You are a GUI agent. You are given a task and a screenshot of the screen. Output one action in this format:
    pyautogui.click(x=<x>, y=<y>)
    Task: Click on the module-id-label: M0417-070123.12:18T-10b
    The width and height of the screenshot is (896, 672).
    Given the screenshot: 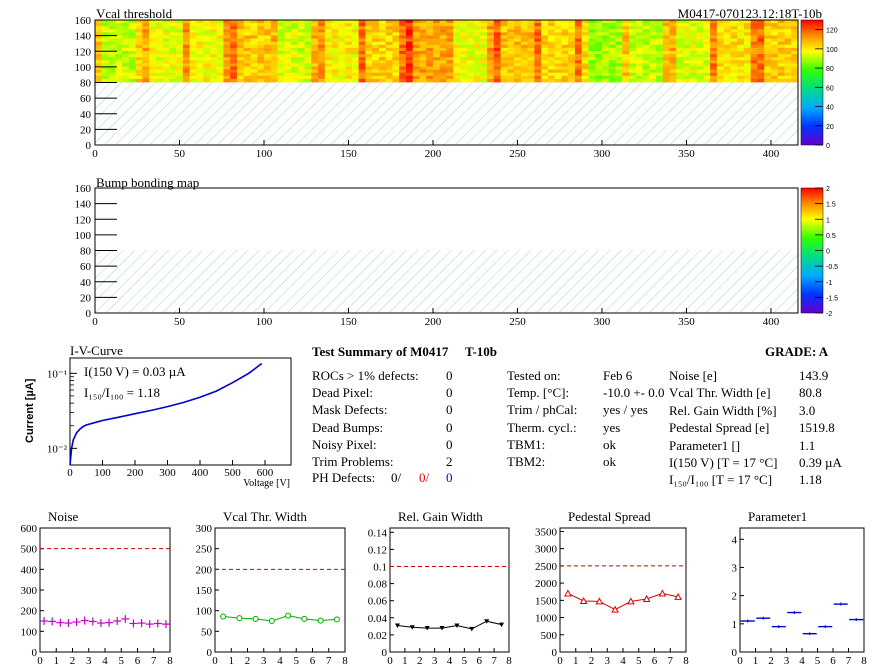 What is the action you would take?
    pyautogui.click(x=750, y=13)
    